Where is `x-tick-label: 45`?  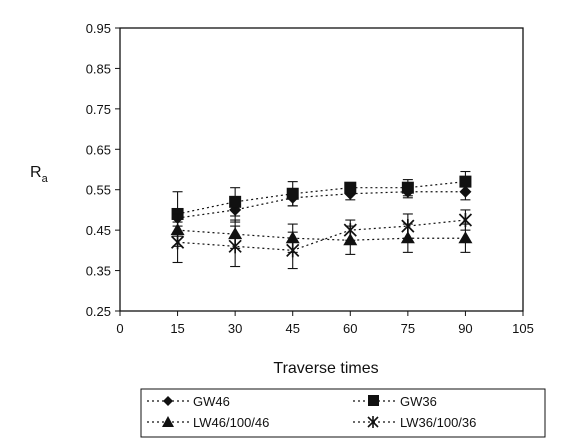
x-tick-label: 45 is located at coordinates (292, 328).